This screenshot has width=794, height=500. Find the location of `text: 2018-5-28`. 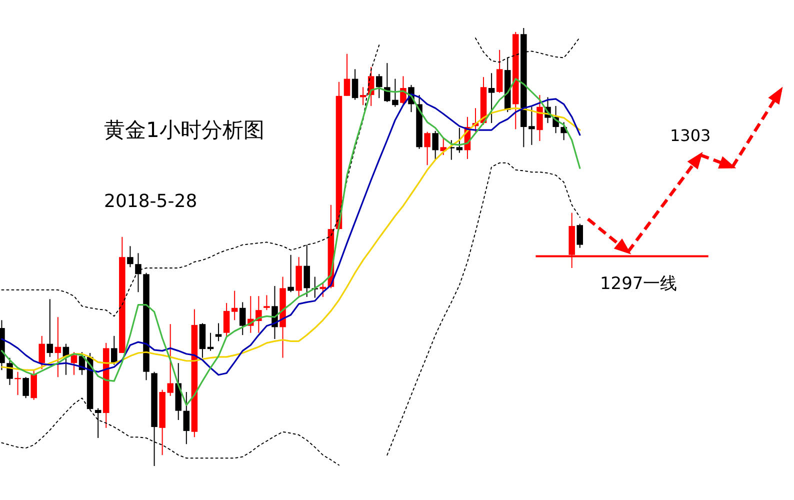

text: 2018-5-28 is located at coordinates (151, 201).